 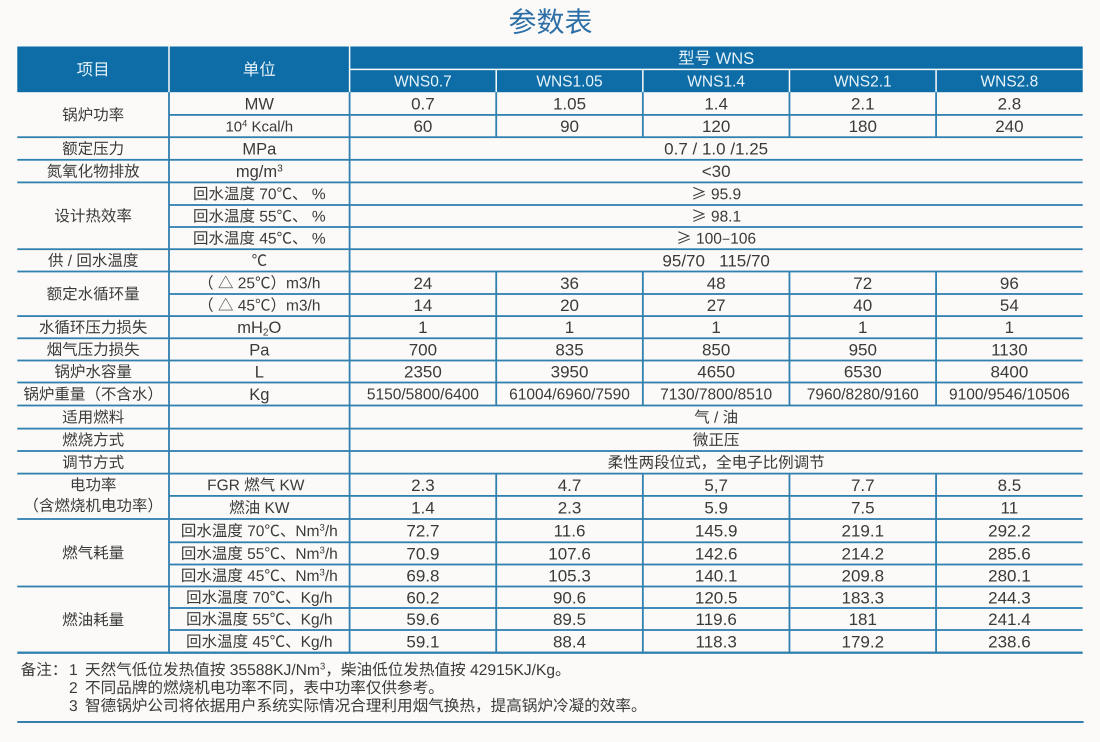 What do you see at coordinates (259, 329) in the screenshot?
I see `svg-text: mH2O` at bounding box center [259, 329].